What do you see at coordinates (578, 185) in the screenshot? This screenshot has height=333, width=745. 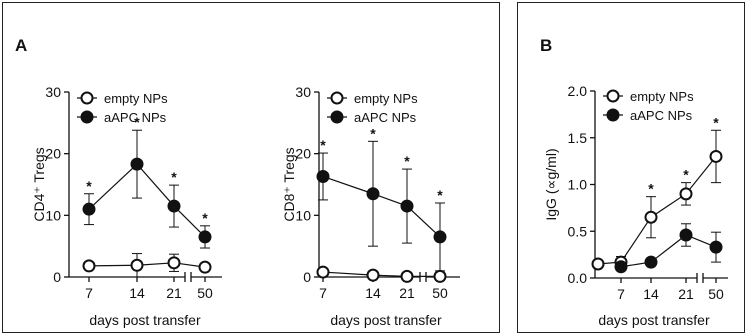 I see `y-tick-label: 1.0` at bounding box center [578, 185].